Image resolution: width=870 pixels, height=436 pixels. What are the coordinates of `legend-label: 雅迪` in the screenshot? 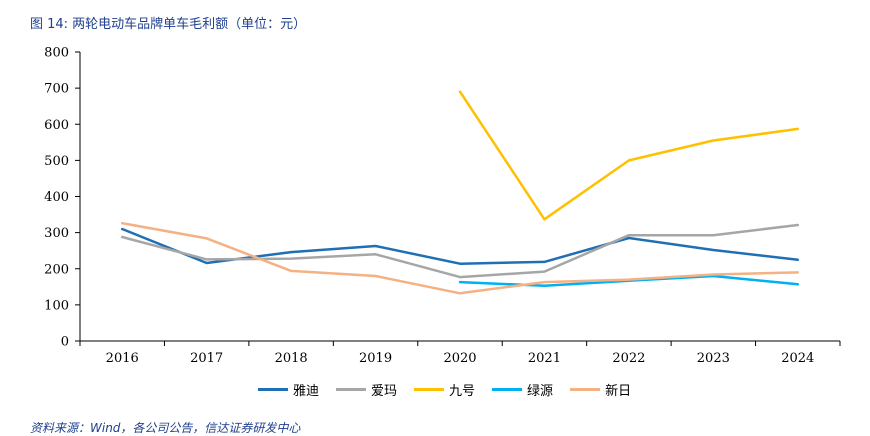 It's located at (306, 391).